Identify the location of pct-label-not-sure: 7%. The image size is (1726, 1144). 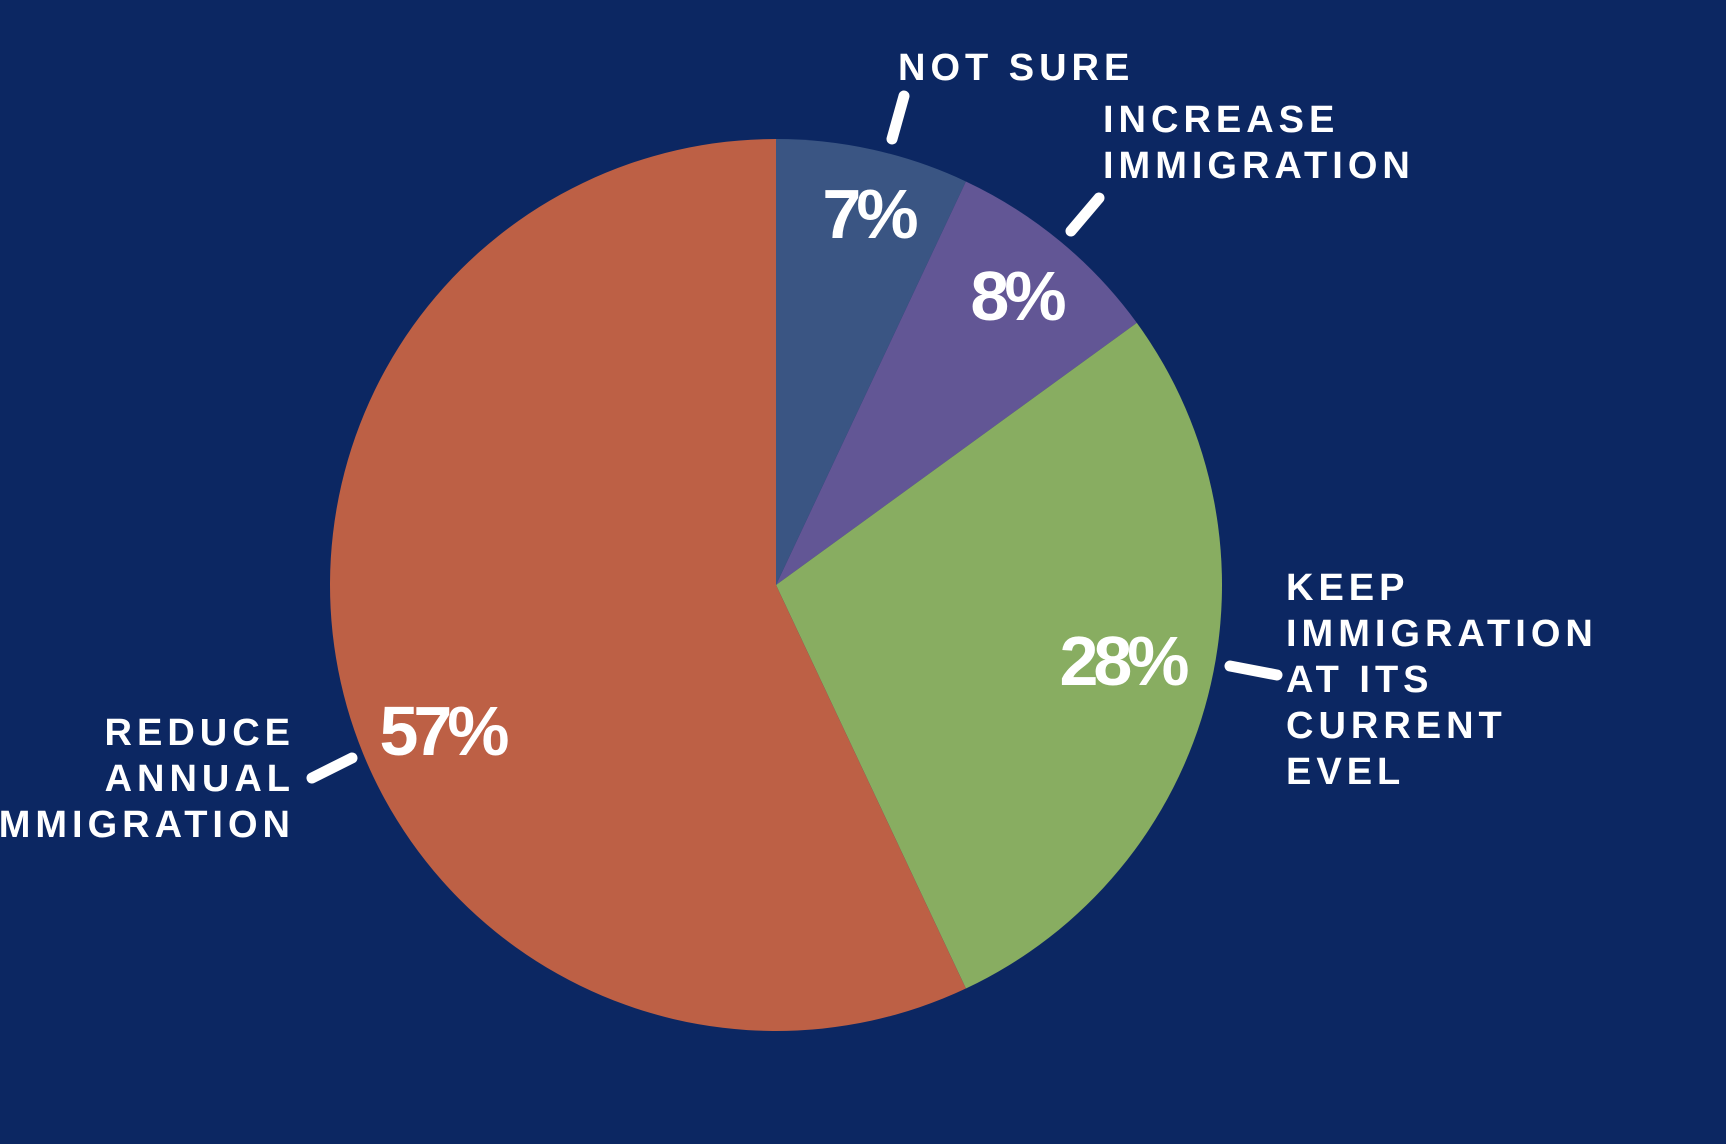
(869, 214).